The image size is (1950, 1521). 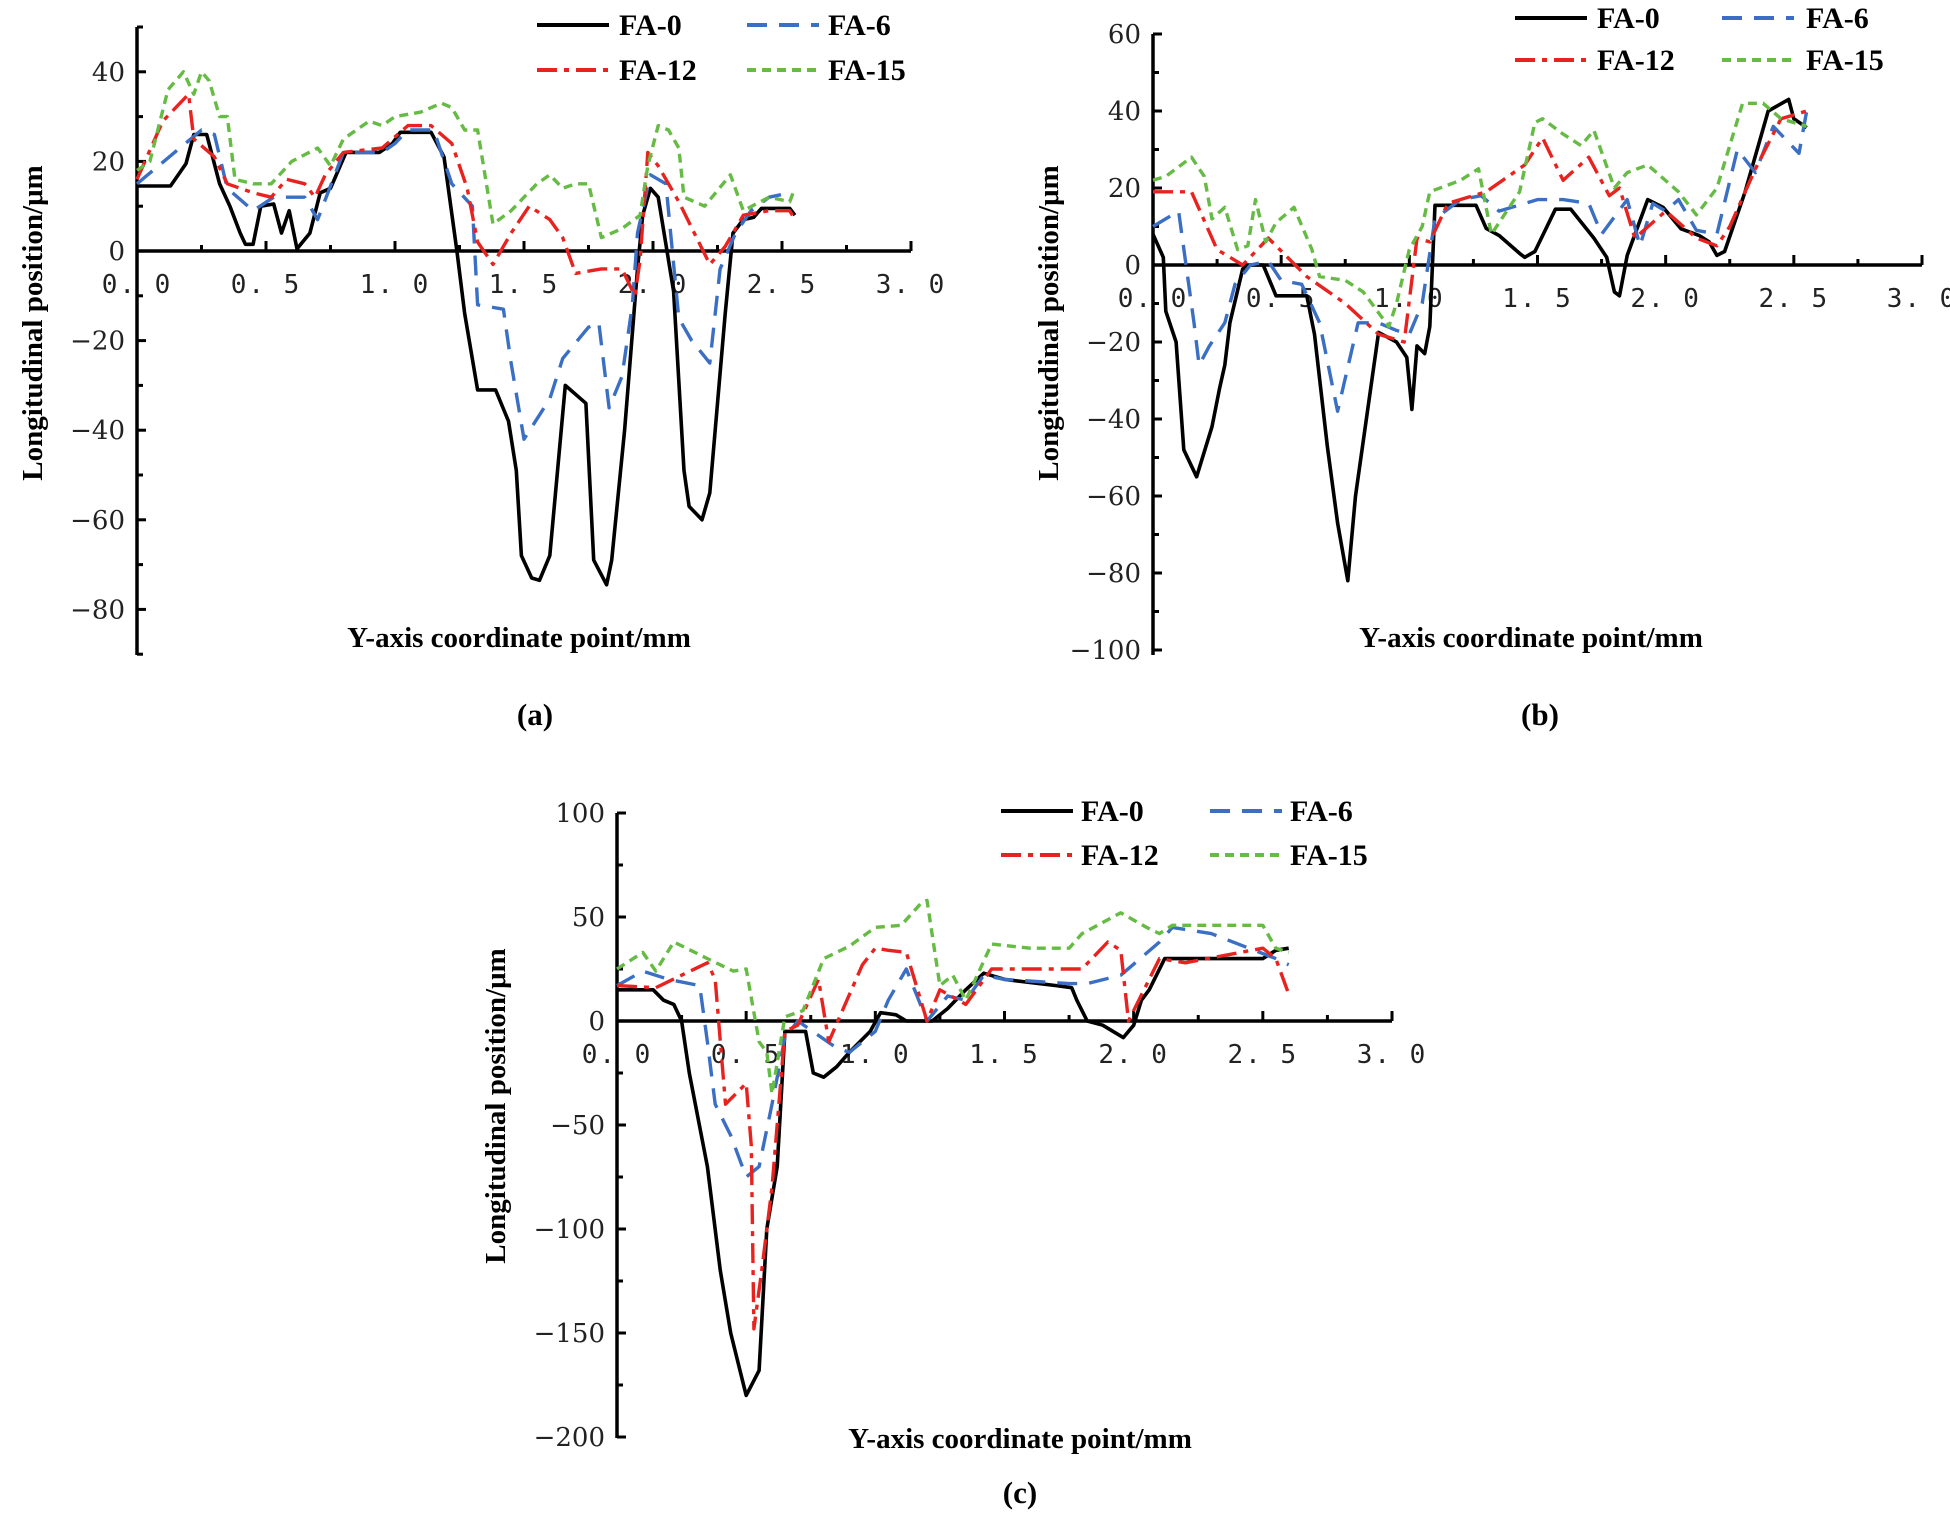 I want to click on panel-caption: (b), so click(x=1540, y=714).